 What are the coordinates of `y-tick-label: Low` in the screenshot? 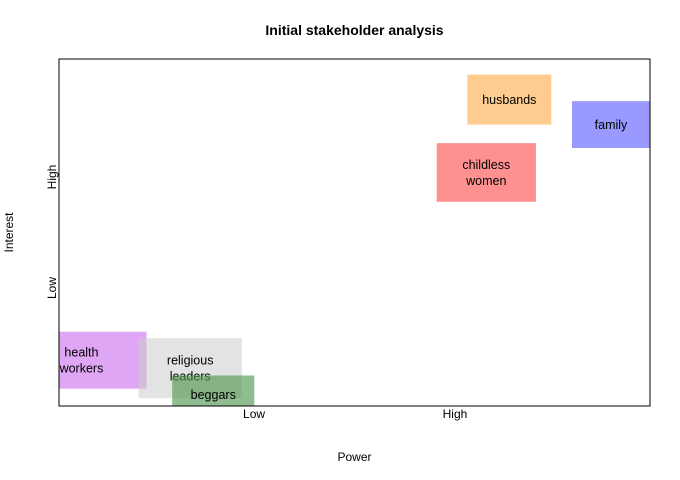 It's located at (52, 288).